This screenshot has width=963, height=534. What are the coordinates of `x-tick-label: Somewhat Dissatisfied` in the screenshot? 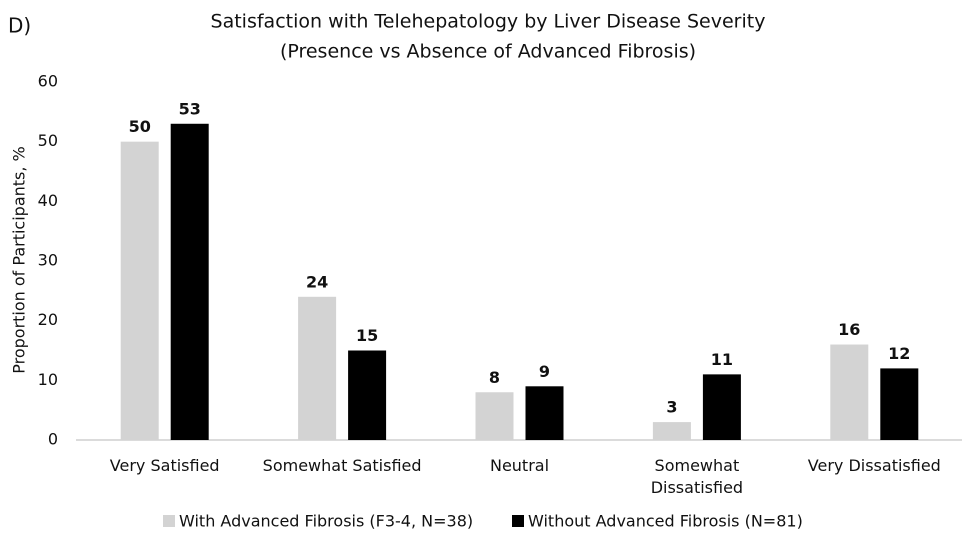 It's located at (697, 476).